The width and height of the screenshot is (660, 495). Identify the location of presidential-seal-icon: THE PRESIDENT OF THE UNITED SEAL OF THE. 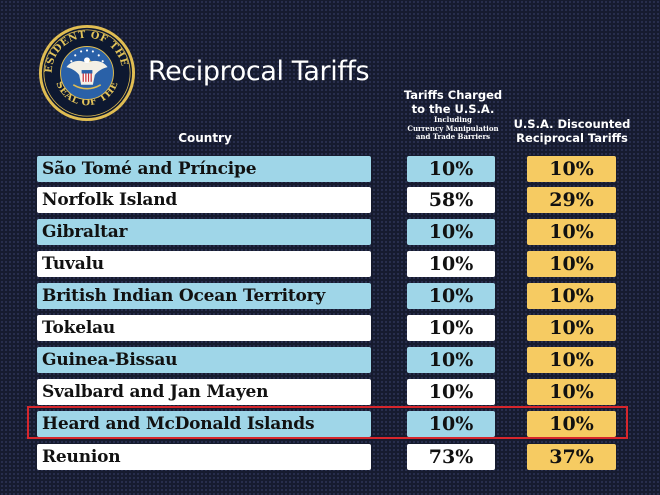
(87, 73).